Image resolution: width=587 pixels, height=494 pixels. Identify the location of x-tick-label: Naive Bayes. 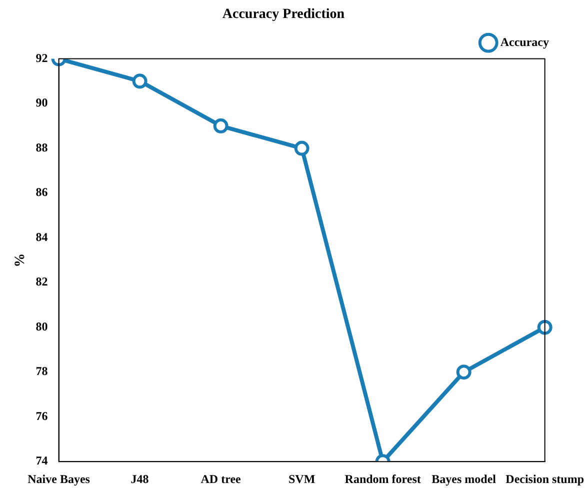
(59, 479).